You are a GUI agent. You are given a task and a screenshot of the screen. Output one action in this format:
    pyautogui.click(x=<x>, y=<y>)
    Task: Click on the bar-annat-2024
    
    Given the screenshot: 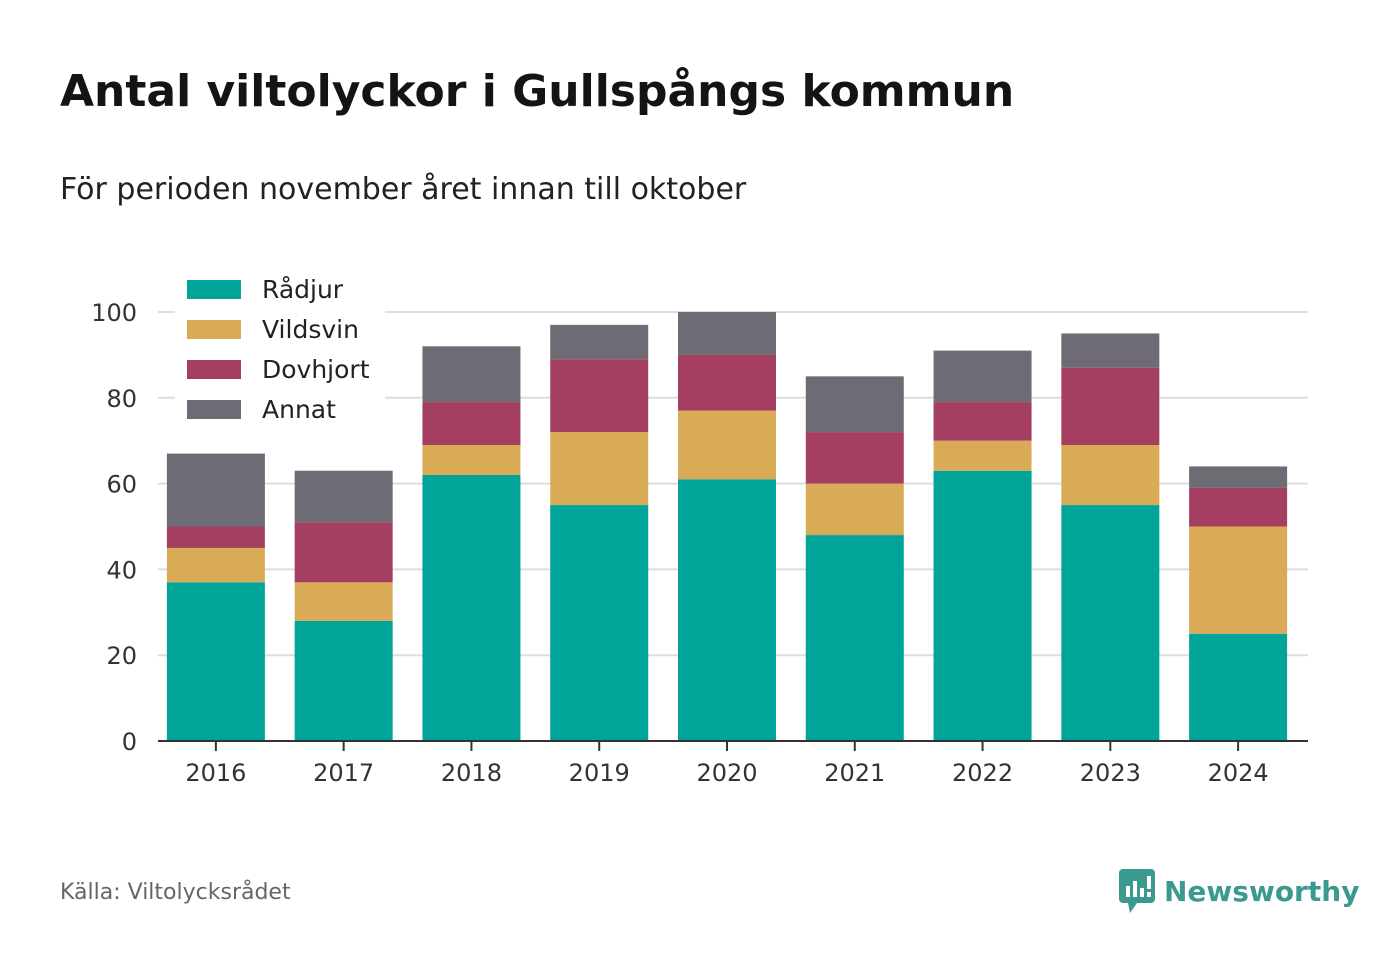 What is the action you would take?
    pyautogui.click(x=1238, y=477)
    